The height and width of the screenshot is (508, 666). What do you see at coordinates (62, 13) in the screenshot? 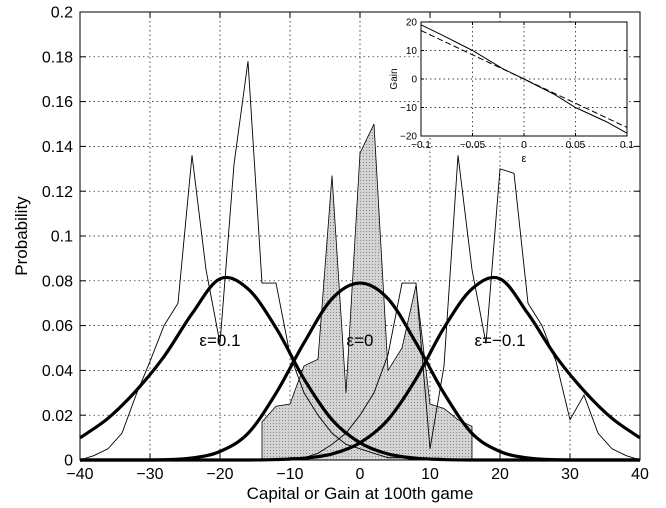
I see `y-tick-label: 0.2` at bounding box center [62, 13].